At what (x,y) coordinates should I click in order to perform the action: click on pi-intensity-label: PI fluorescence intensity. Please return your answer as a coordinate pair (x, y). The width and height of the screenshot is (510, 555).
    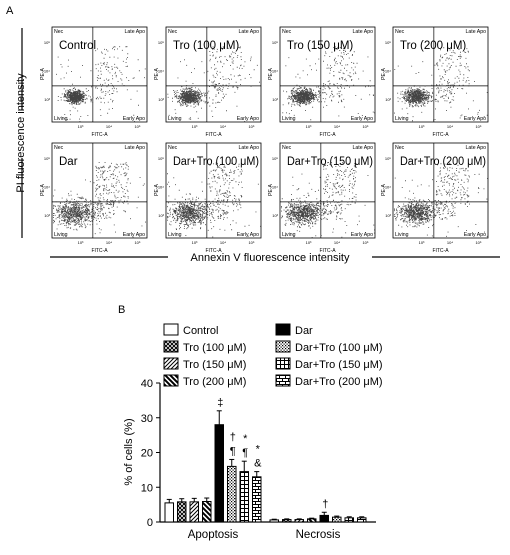
    Looking at the image, I should click on (21, 133).